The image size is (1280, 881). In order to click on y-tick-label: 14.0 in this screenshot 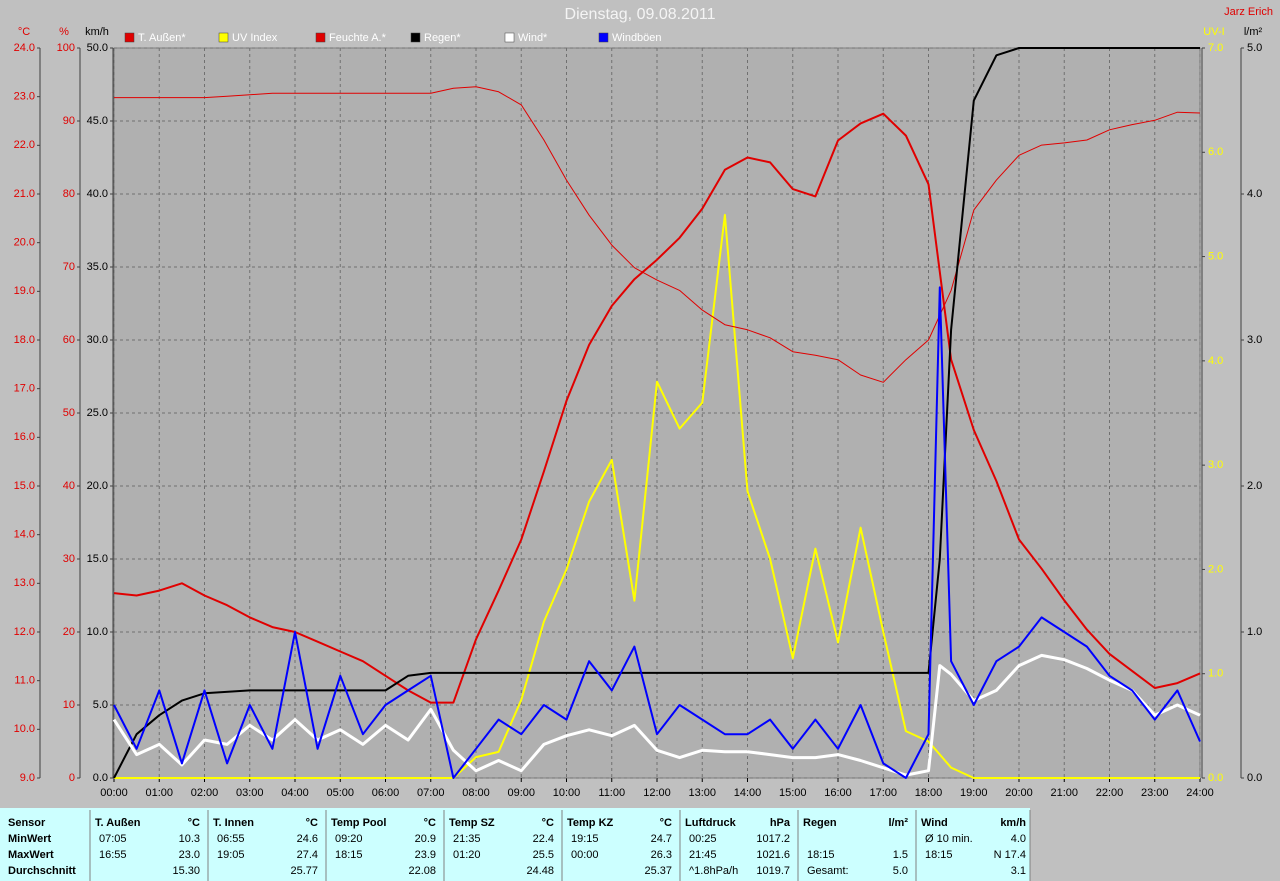, I will do `click(24, 535)`.